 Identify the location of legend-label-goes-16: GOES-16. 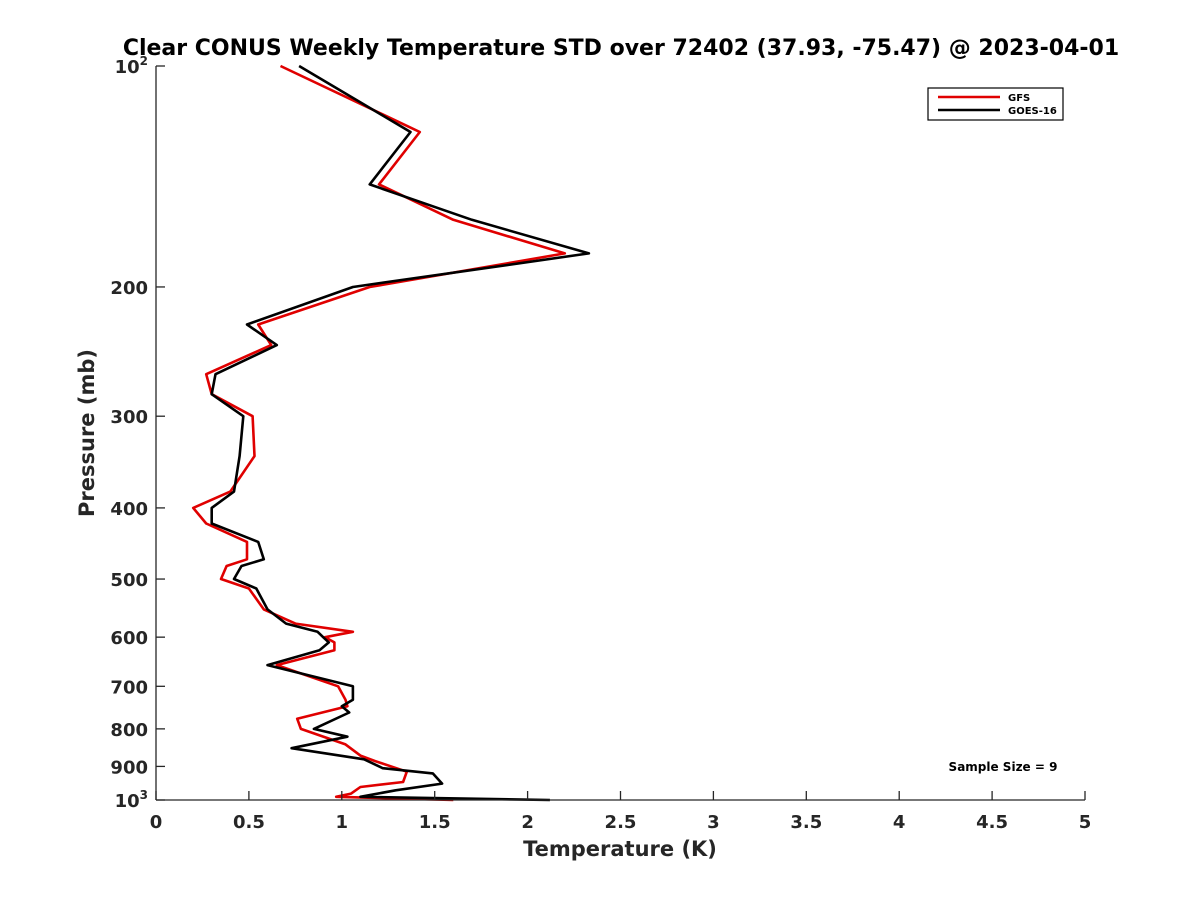
(1032, 111).